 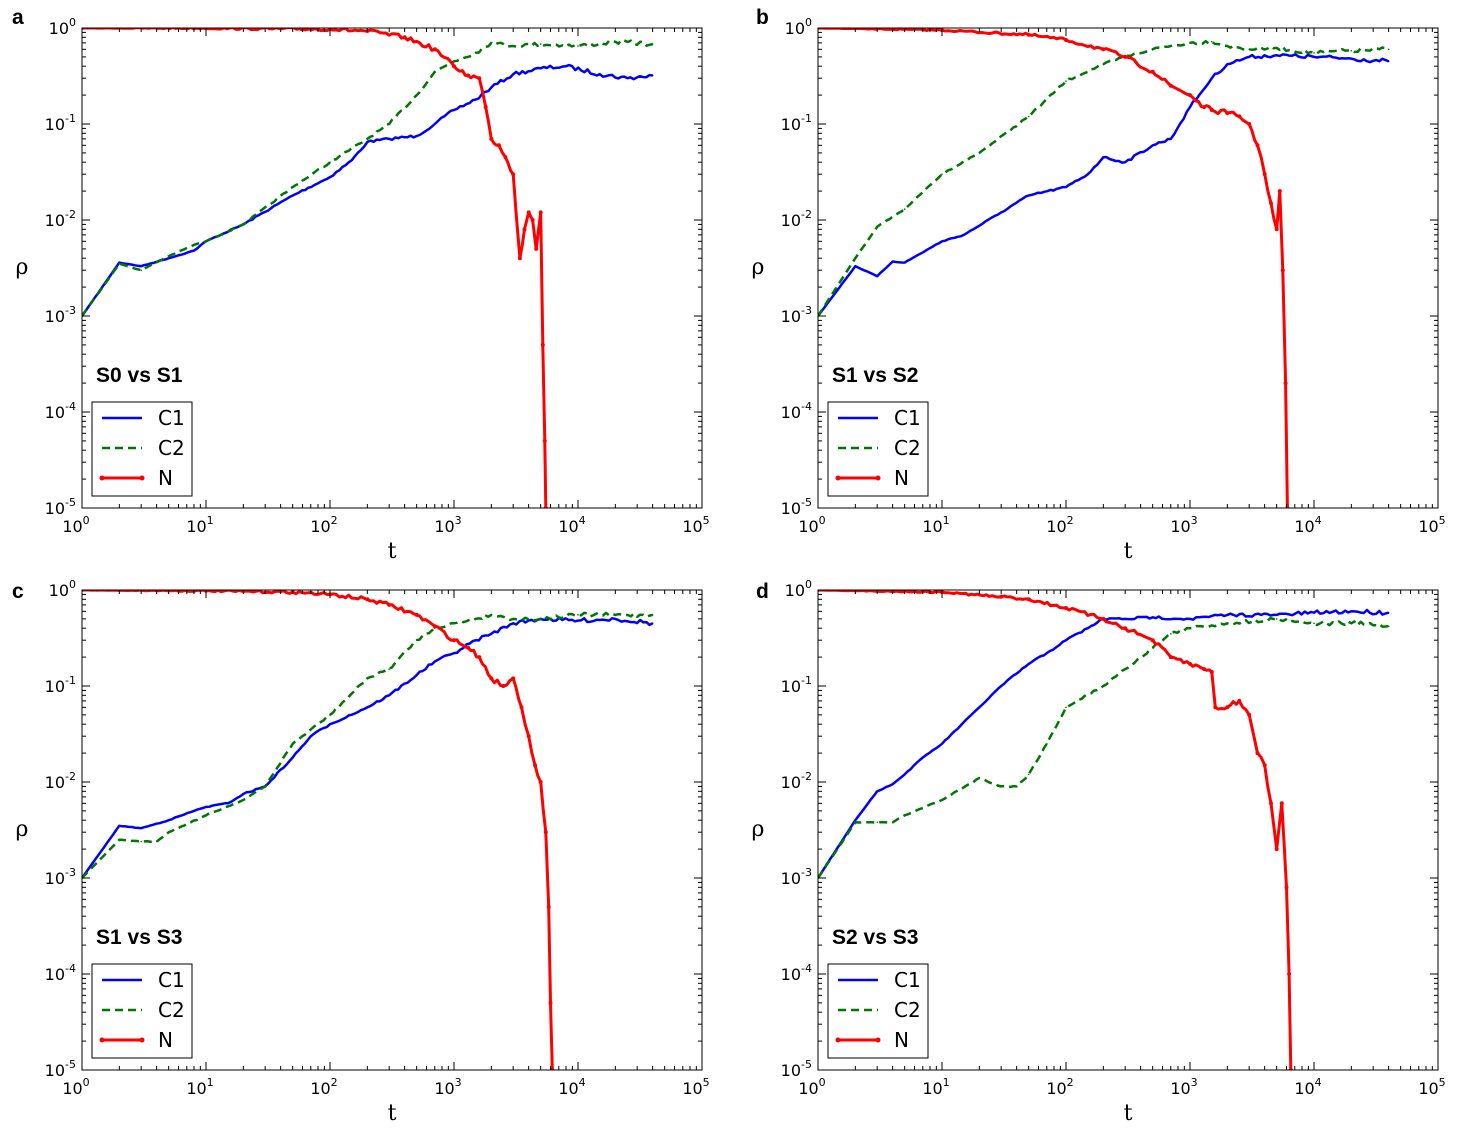 What do you see at coordinates (1059, 525) in the screenshot?
I see `x-tick-label: 10²` at bounding box center [1059, 525].